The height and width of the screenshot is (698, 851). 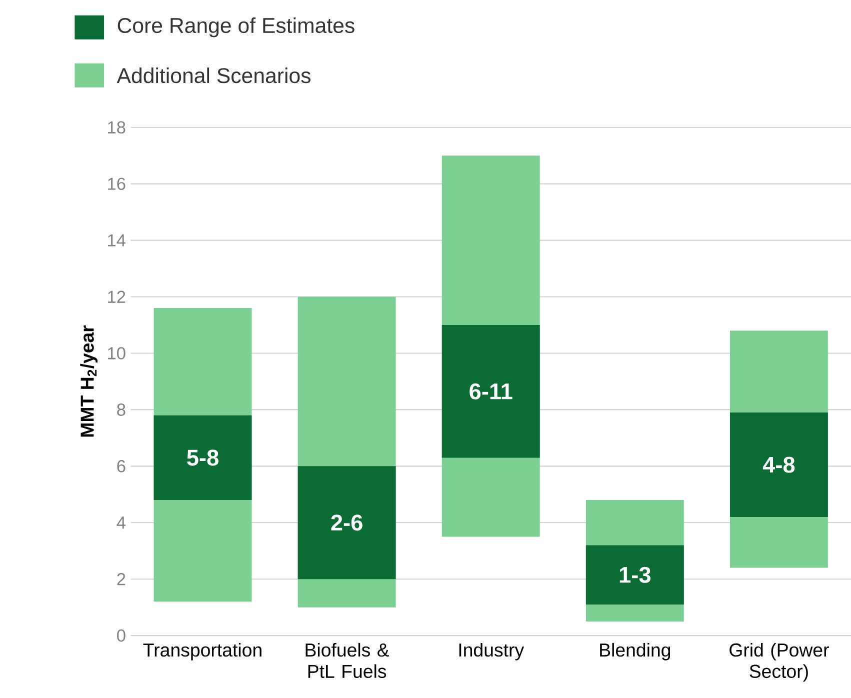 What do you see at coordinates (635, 651) in the screenshot?
I see `x-tick-label: Blending` at bounding box center [635, 651].